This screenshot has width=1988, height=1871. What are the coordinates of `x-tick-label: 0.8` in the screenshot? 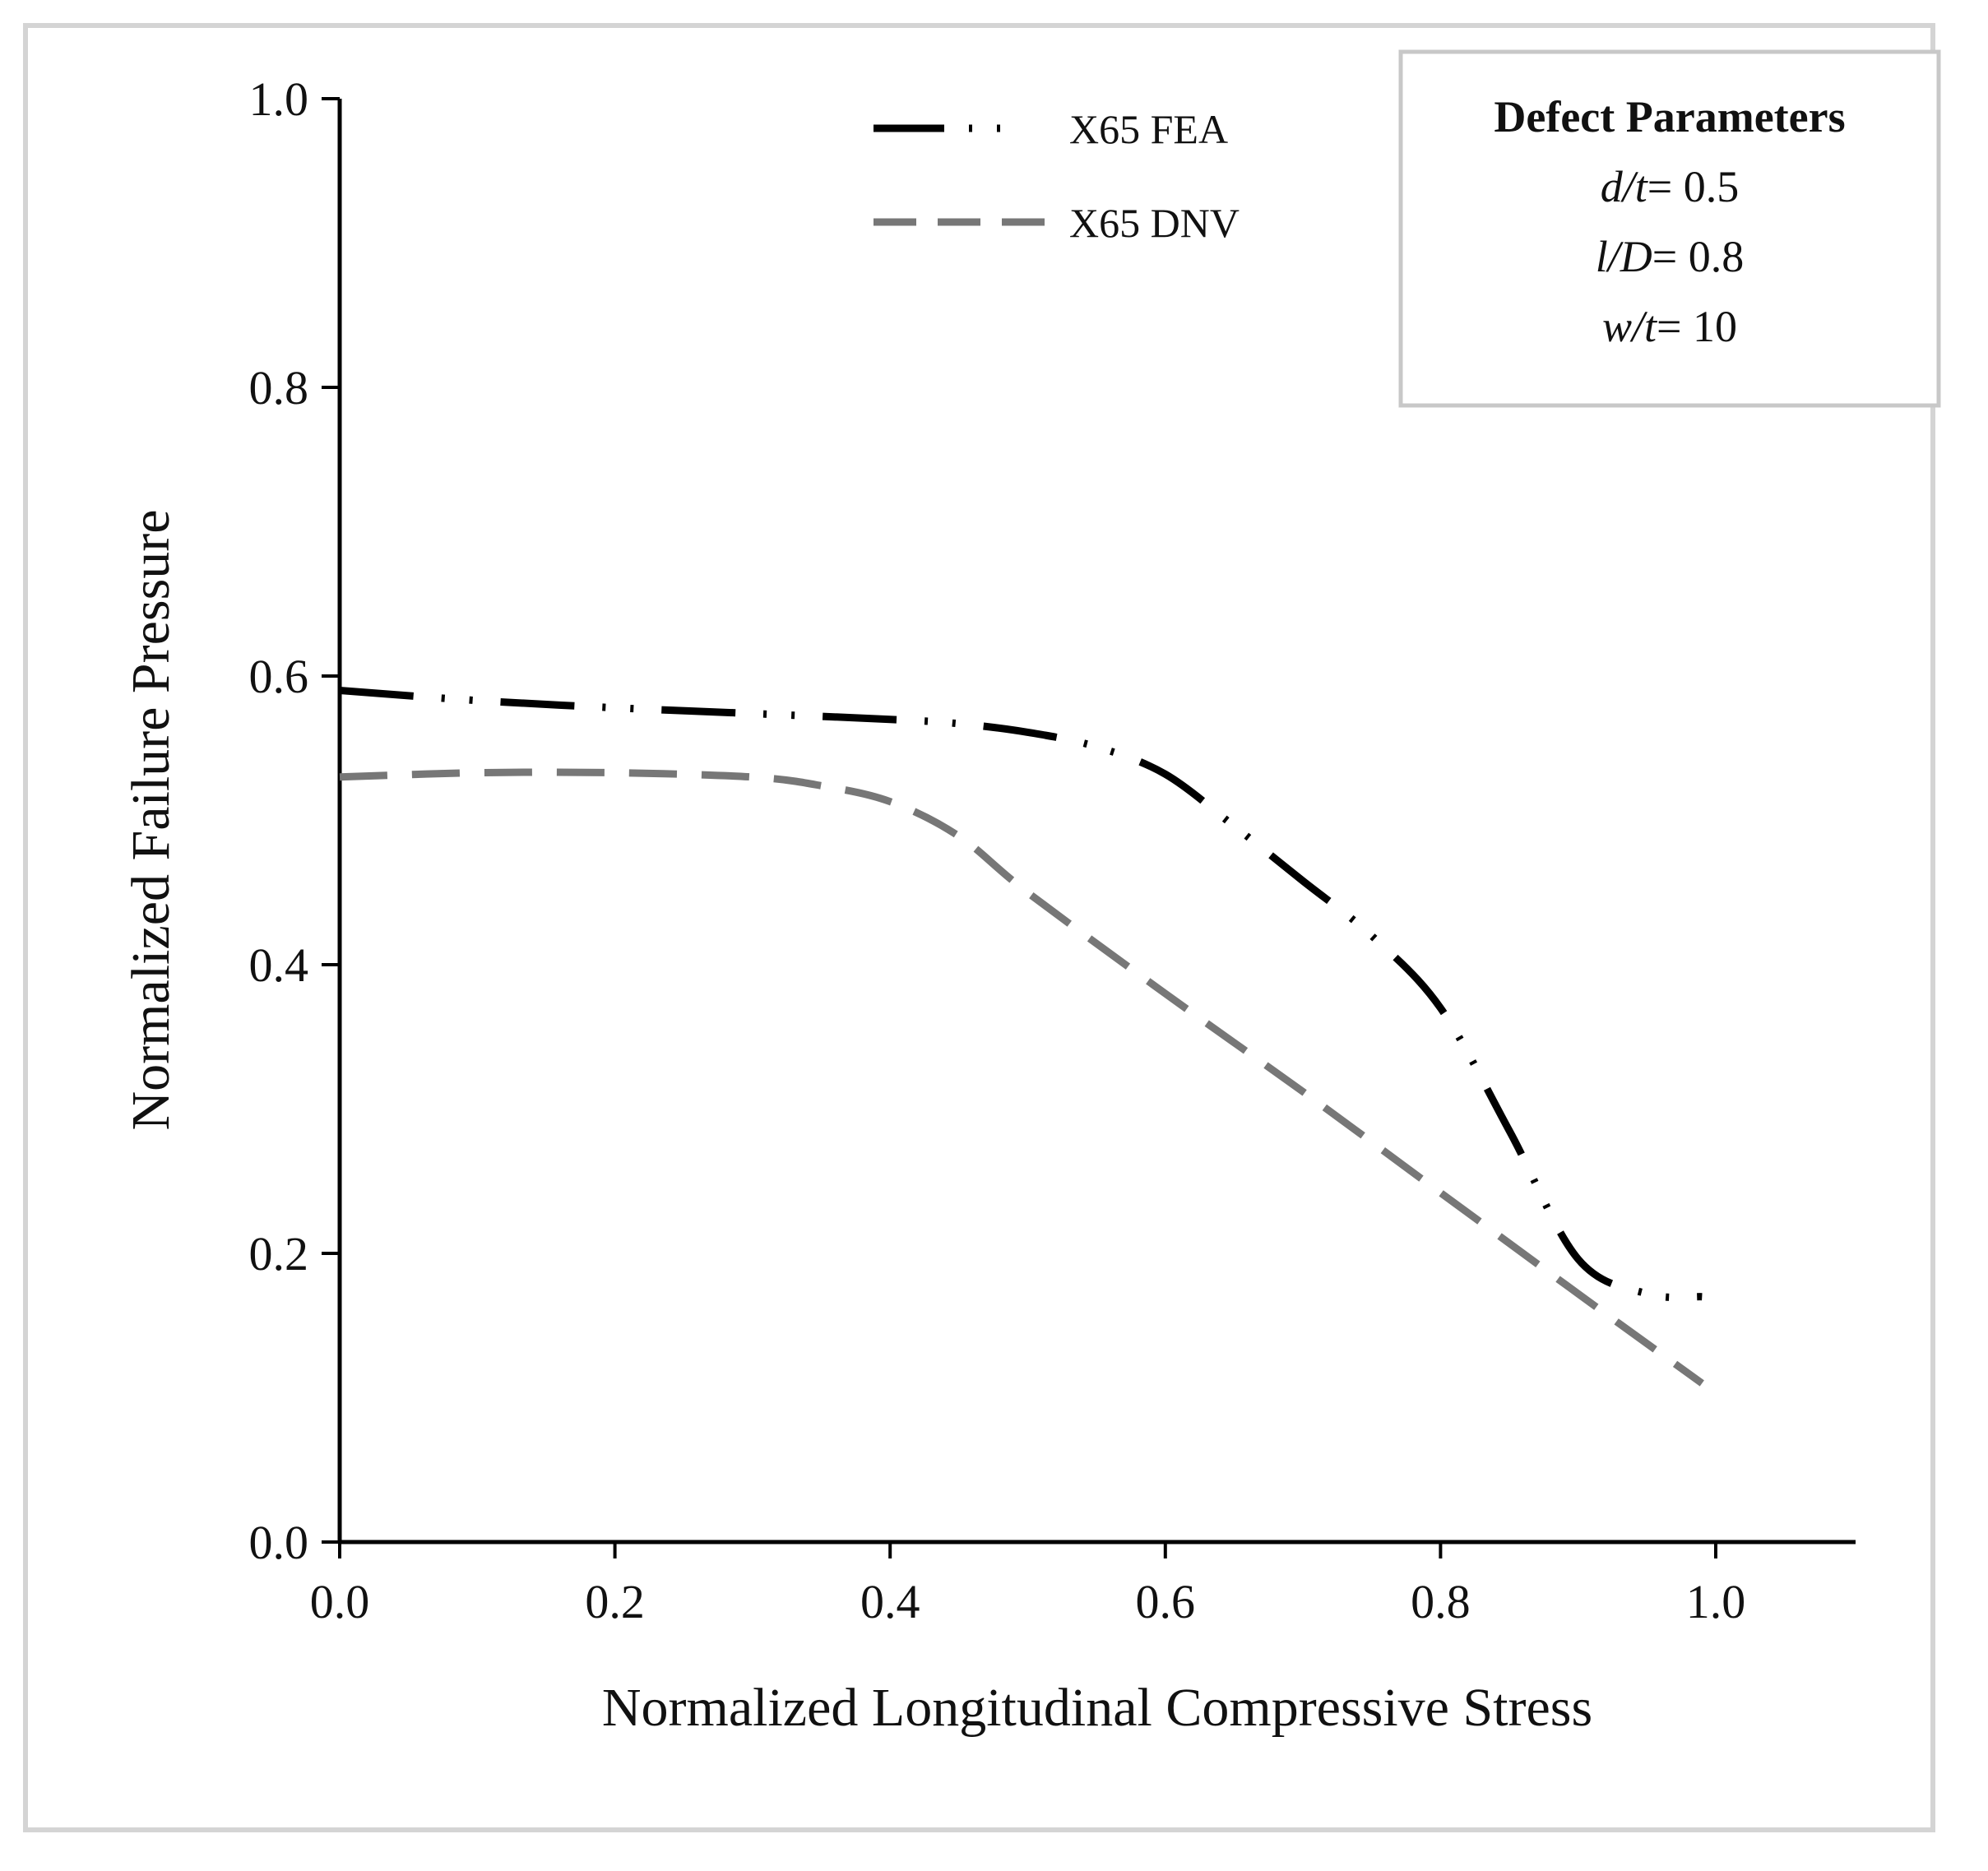 It's located at (1441, 1602).